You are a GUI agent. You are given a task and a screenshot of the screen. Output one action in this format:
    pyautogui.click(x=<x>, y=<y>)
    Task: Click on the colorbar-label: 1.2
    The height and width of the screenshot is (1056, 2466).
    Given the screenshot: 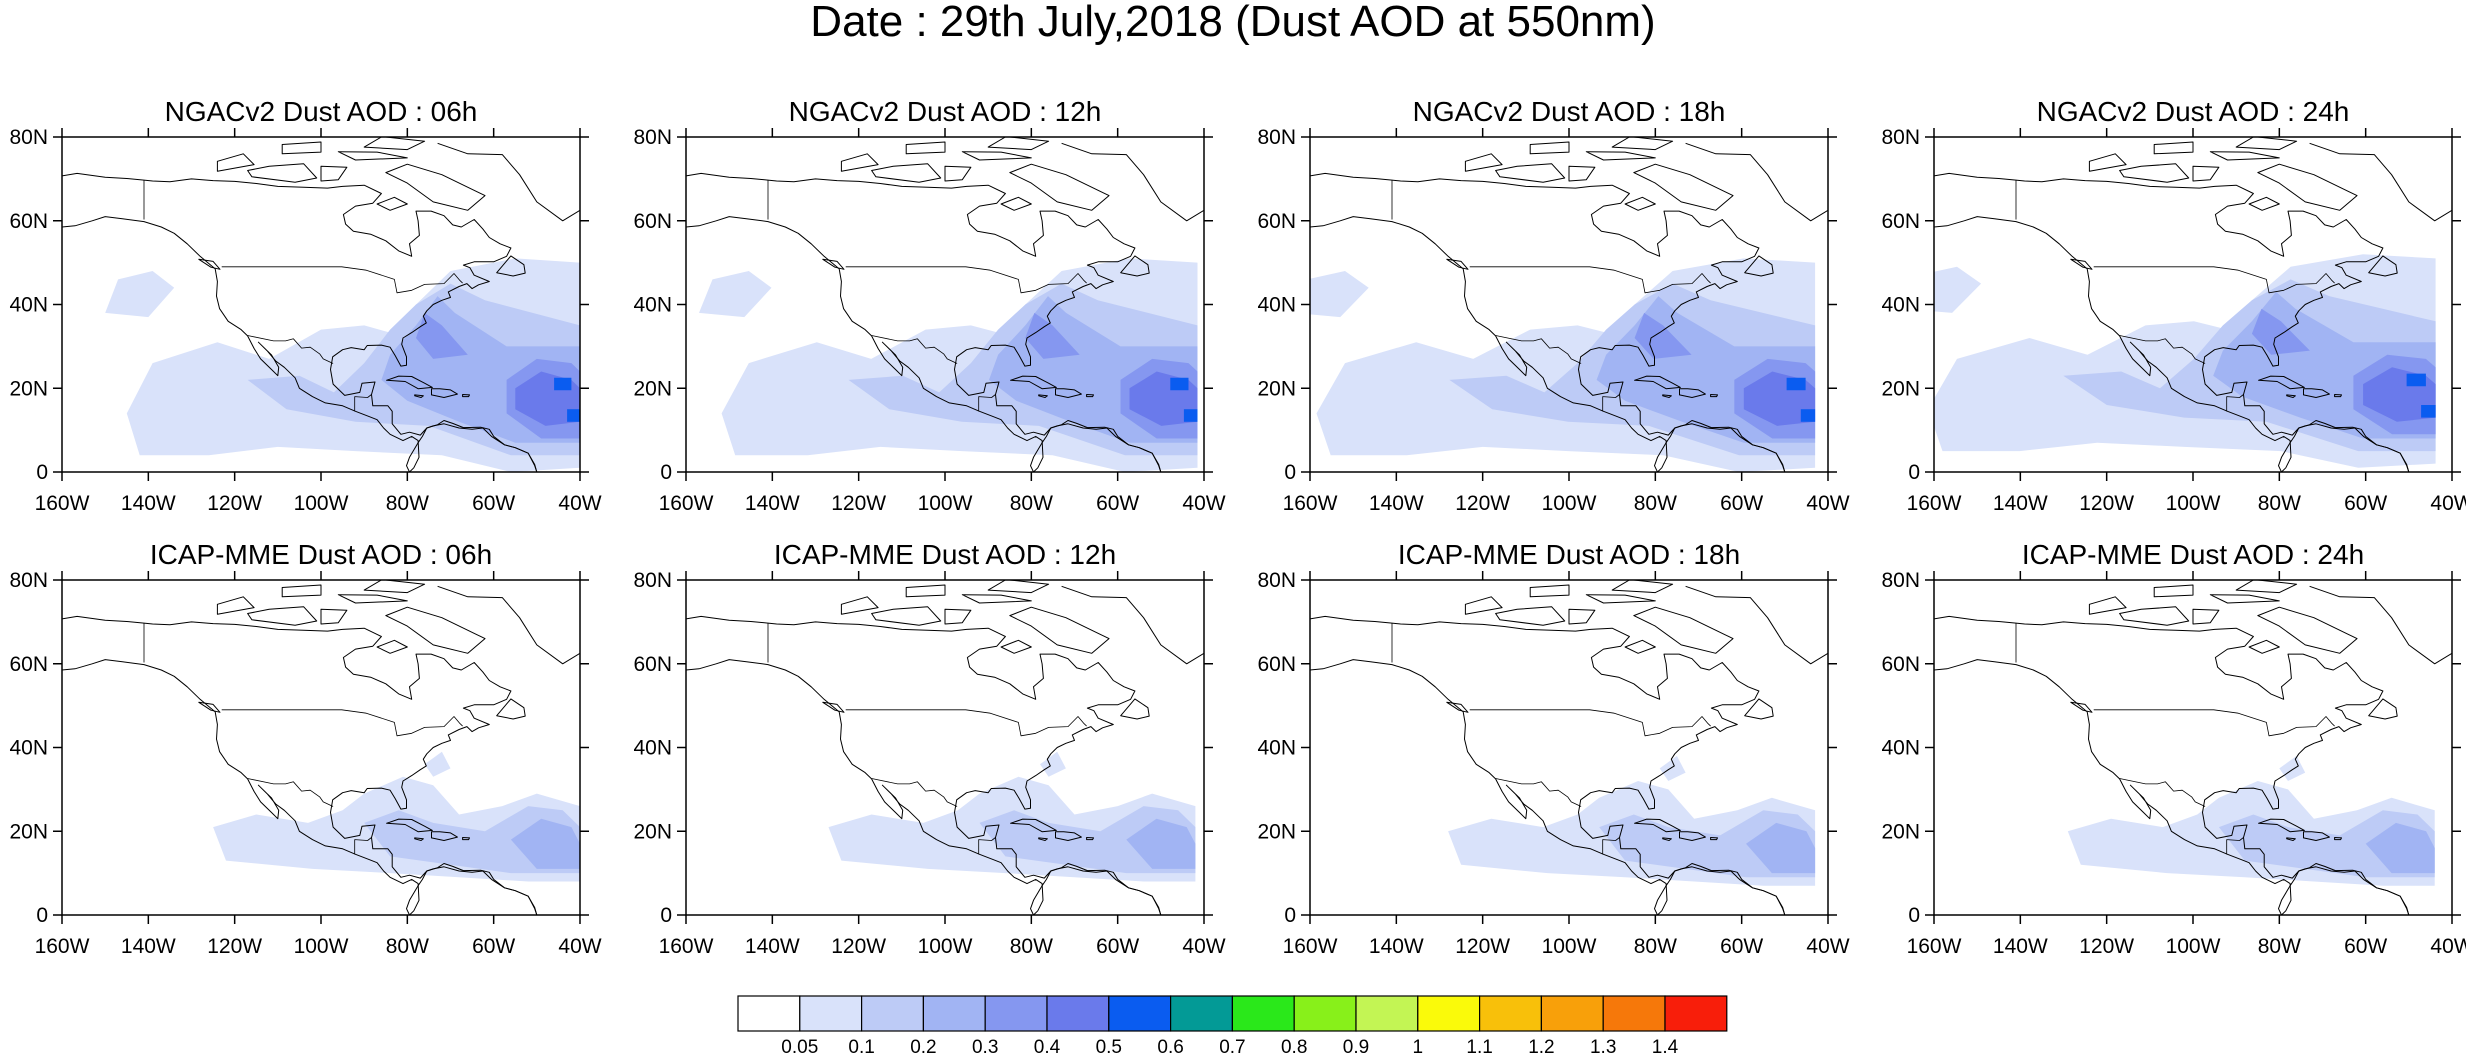 What is the action you would take?
    pyautogui.click(x=1541, y=1046)
    